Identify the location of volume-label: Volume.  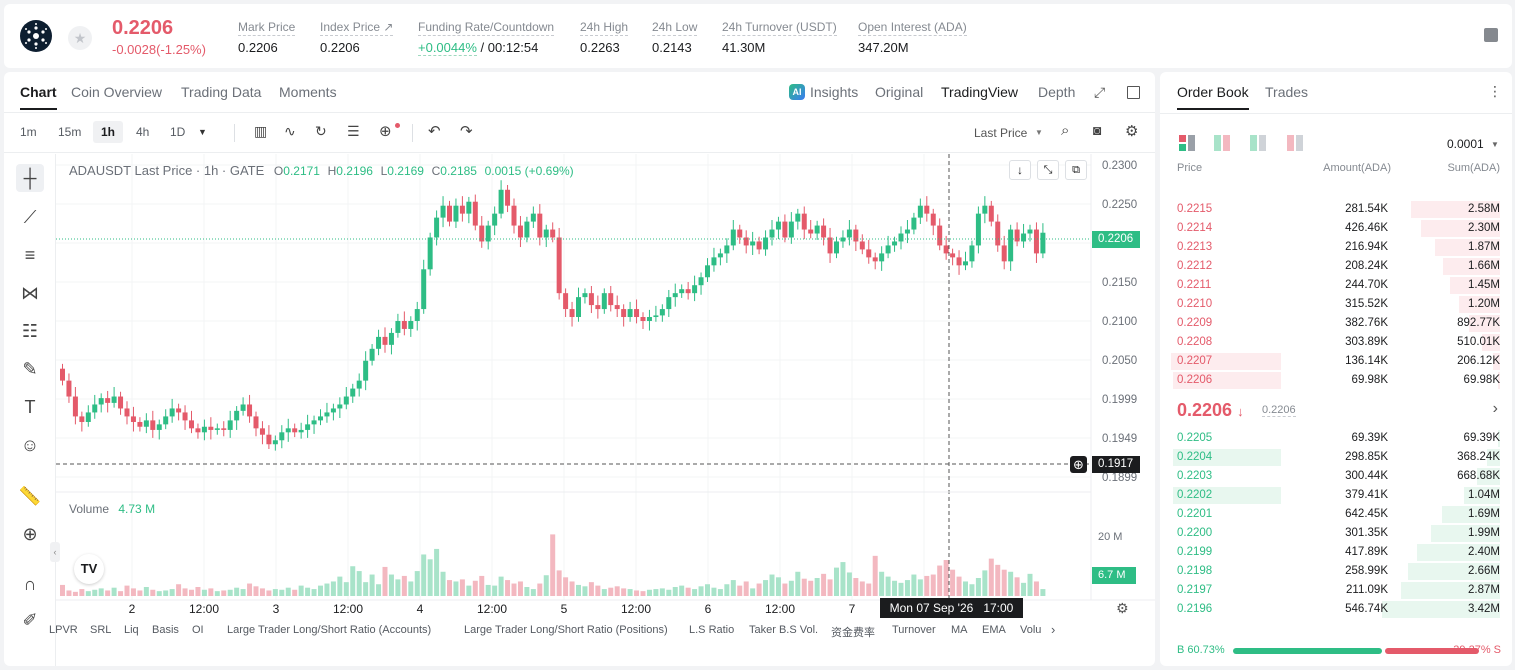
(89, 509).